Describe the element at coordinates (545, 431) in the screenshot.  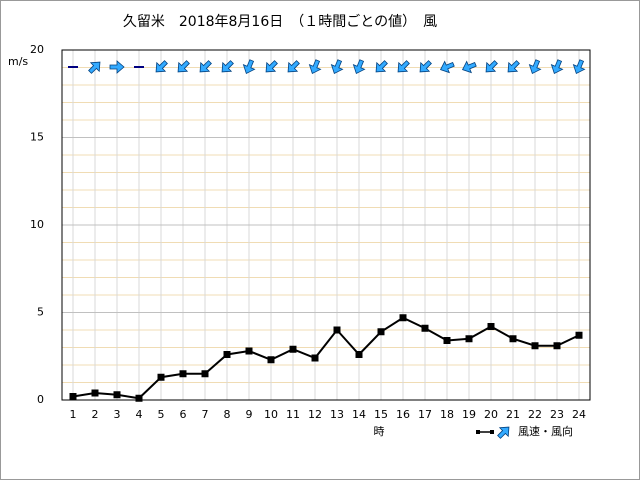
I see `legend-label: 風速・風向` at that location.